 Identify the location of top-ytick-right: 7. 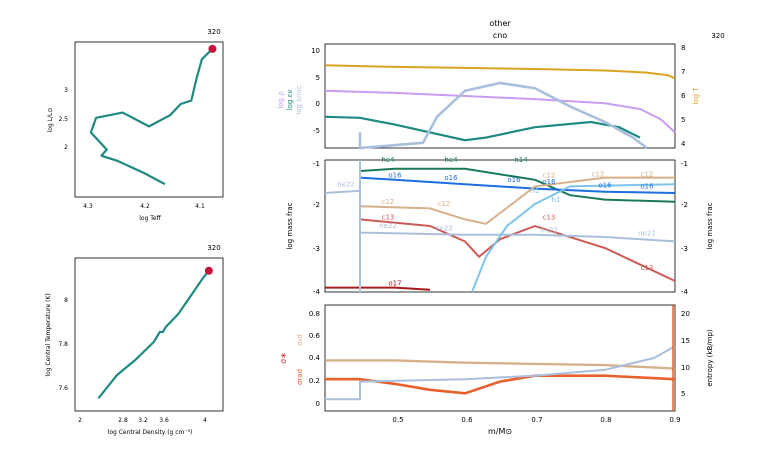
(683, 72).